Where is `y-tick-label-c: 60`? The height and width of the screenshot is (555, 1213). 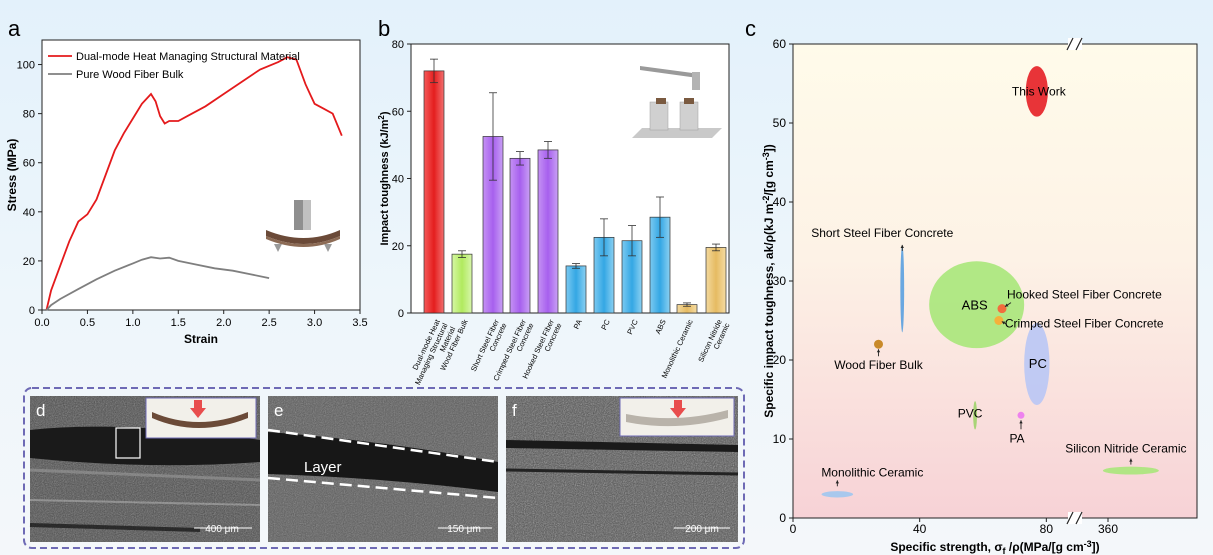 y-tick-label-c: 60 is located at coordinates (780, 44).